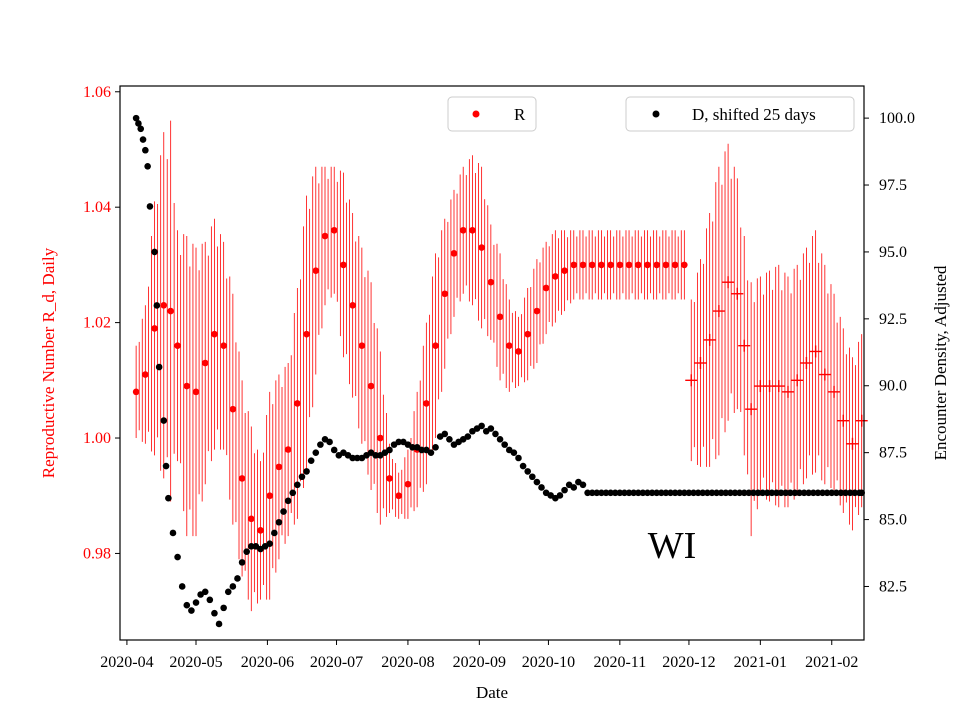 Image resolution: width=960 pixels, height=720 pixels. I want to click on right-tick-label: 95.0, so click(893, 252).